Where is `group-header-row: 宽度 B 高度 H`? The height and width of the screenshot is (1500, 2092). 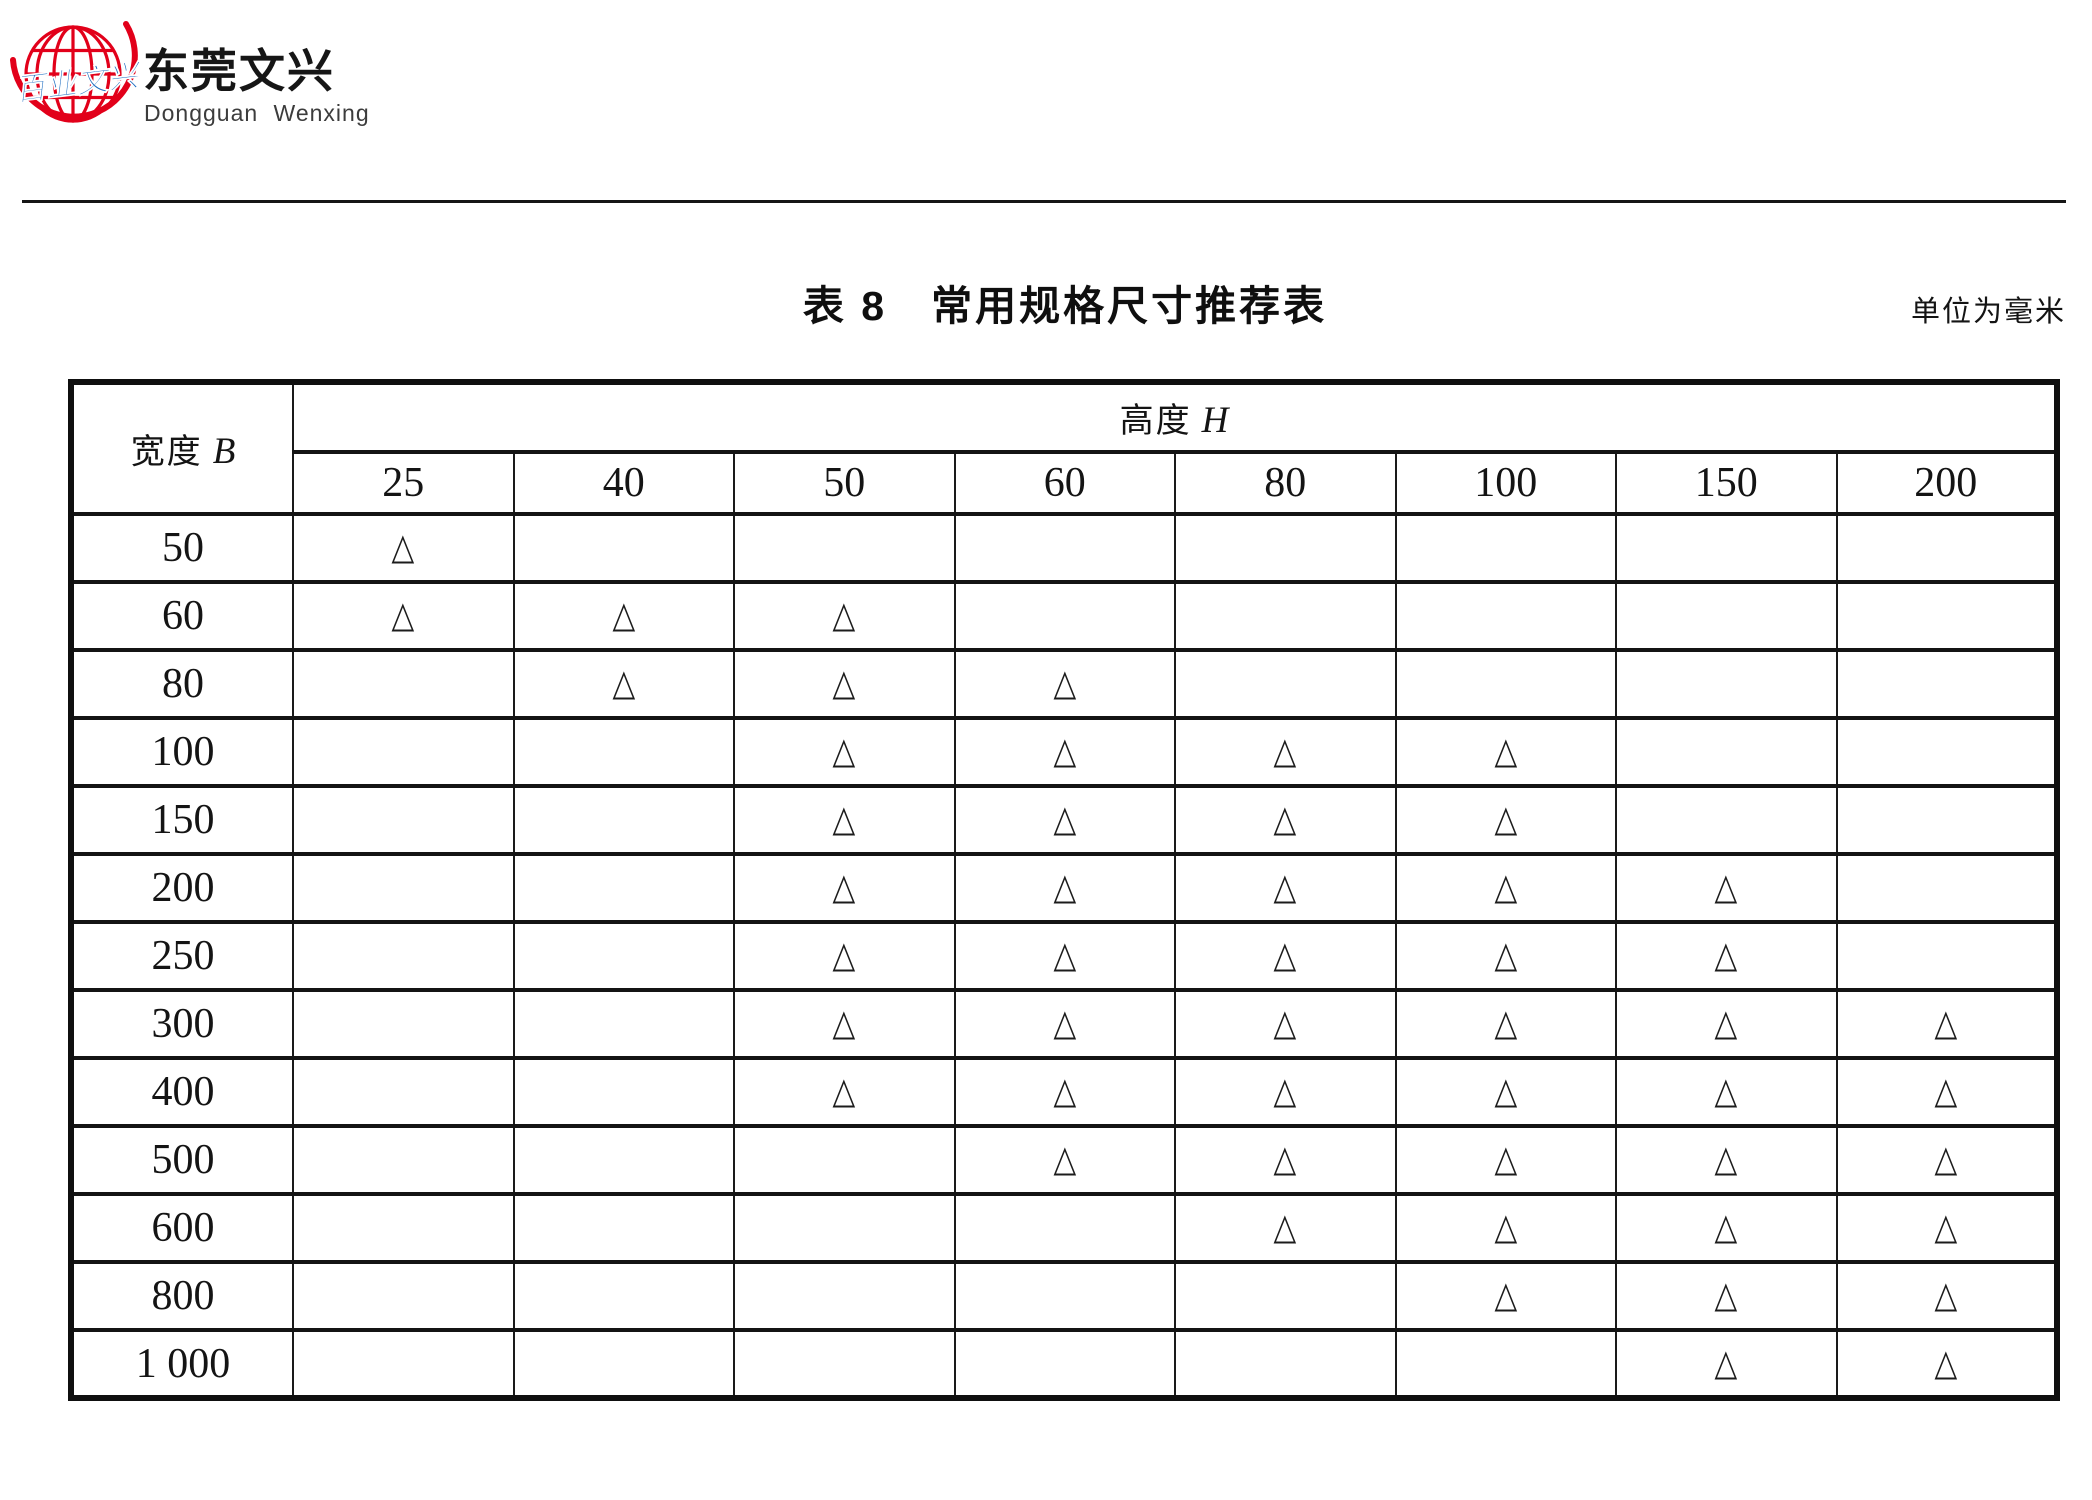 group-header-row: 宽度 B 高度 H is located at coordinates (1064, 448).